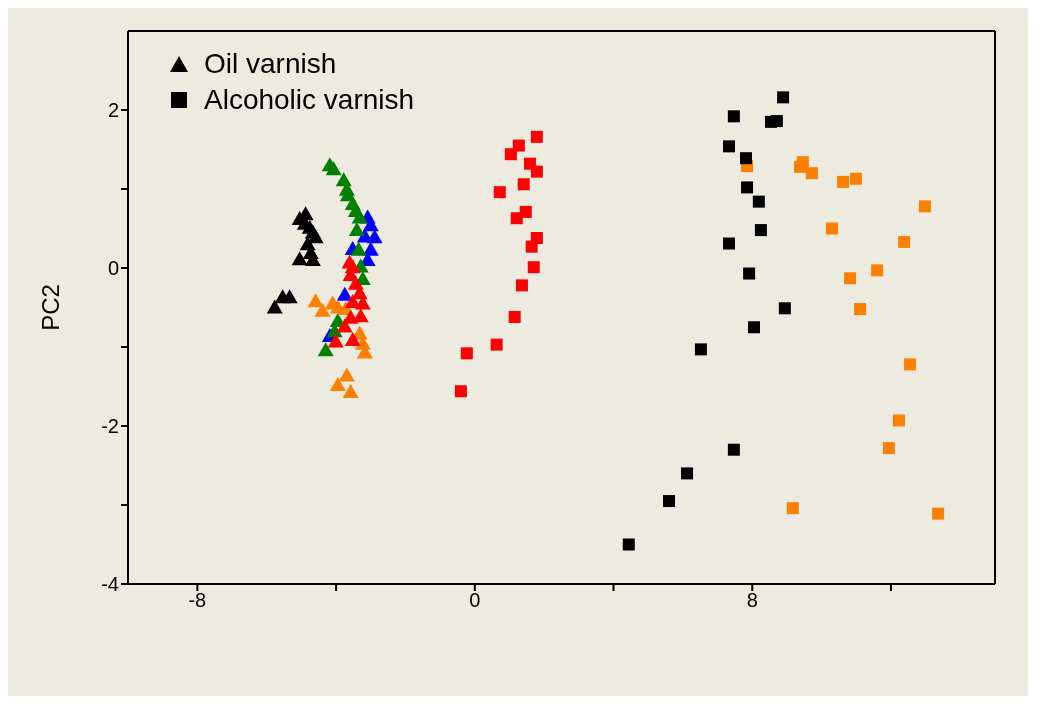 The width and height of the screenshot is (1043, 710). What do you see at coordinates (110, 584) in the screenshot?
I see `y-tick-label: -4` at bounding box center [110, 584].